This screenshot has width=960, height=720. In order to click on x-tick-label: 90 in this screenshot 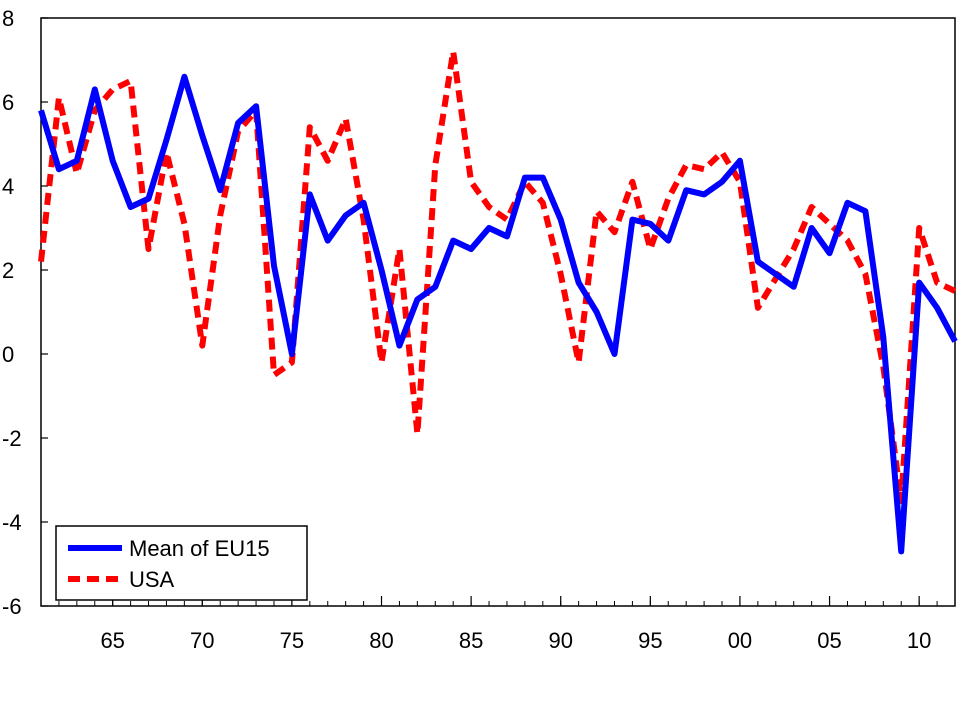, I will do `click(560, 640)`.